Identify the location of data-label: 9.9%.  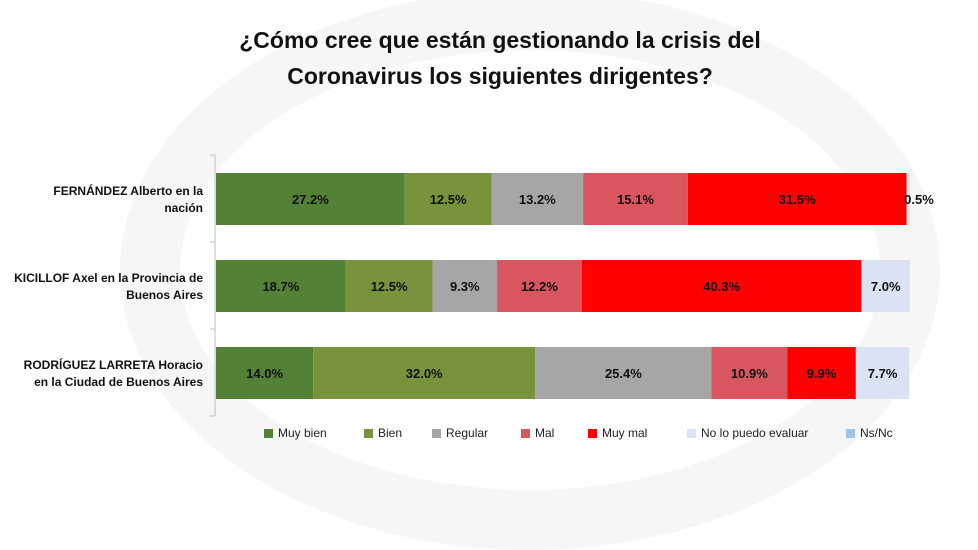
(822, 373).